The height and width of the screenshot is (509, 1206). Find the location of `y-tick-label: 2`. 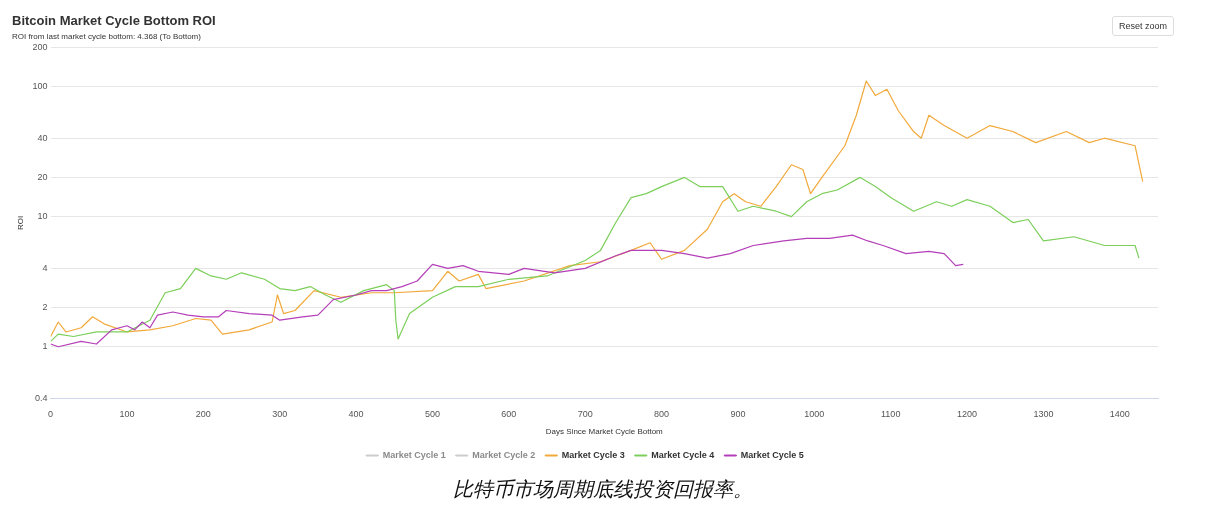

y-tick-label: 2 is located at coordinates (45, 307).